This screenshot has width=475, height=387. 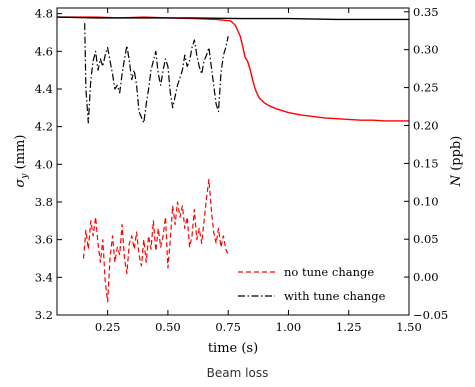 What do you see at coordinates (228, 327) in the screenshot?
I see `x-tick-label: 0.75` at bounding box center [228, 327].